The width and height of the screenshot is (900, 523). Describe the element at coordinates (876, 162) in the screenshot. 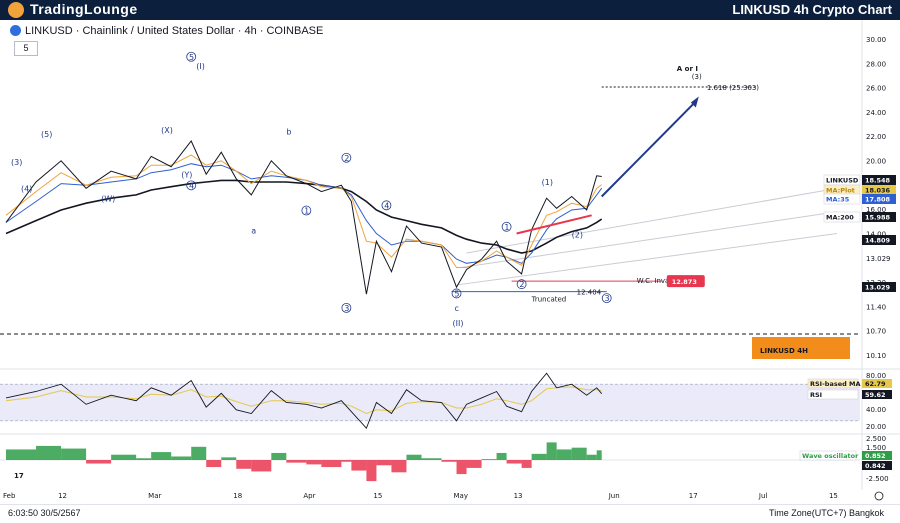

I see `price-axis-tick-5: 20.00` at that location.